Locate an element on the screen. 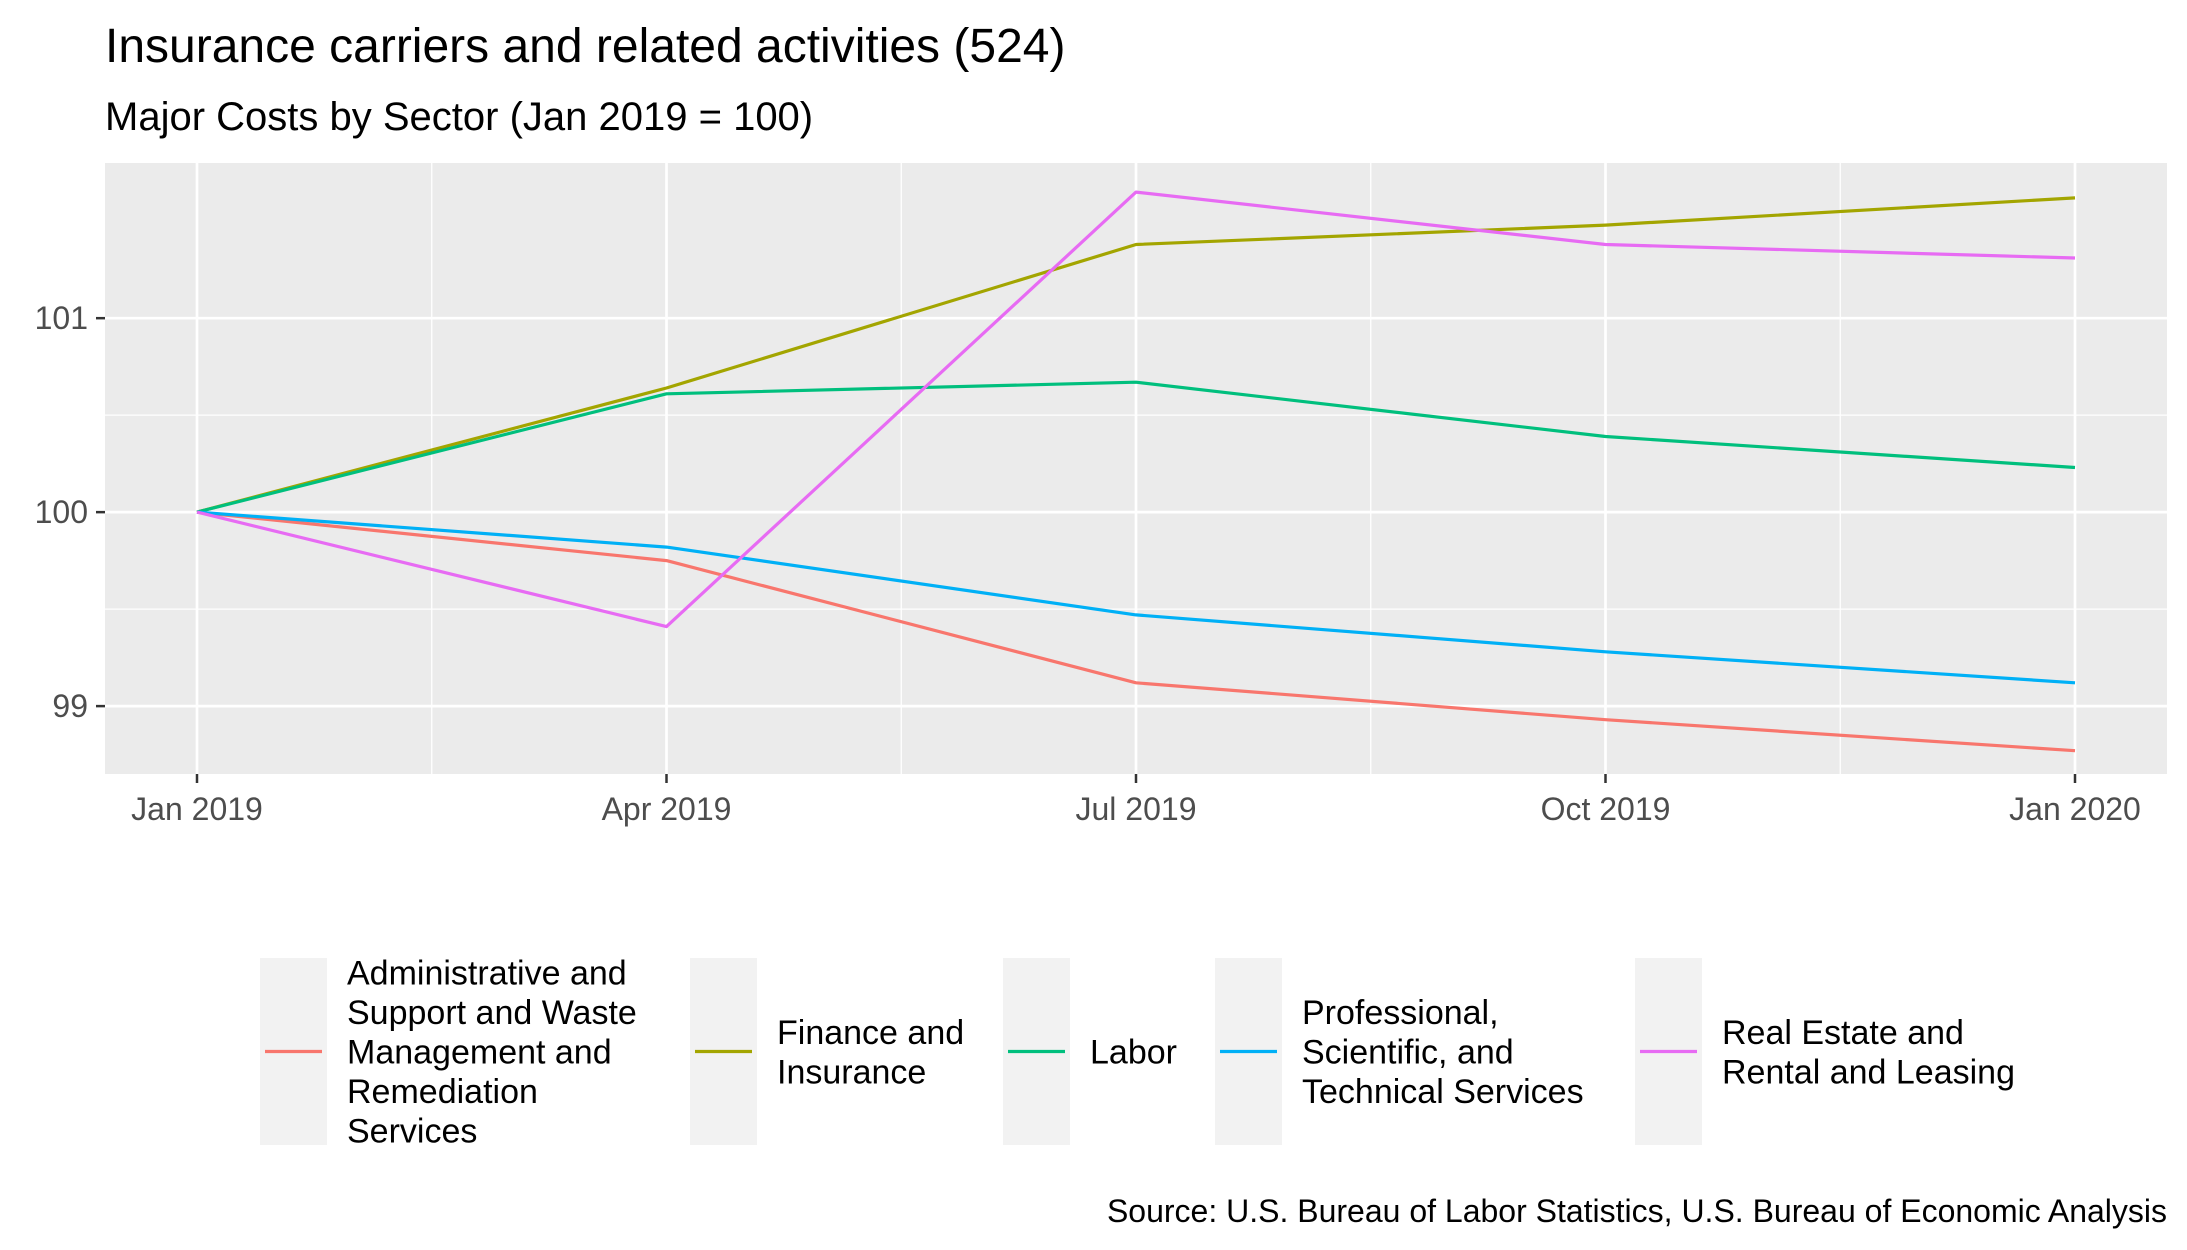  chart-subtitle: Major Costs by Sector (Jan 2019 = 100) is located at coordinates (459, 117).